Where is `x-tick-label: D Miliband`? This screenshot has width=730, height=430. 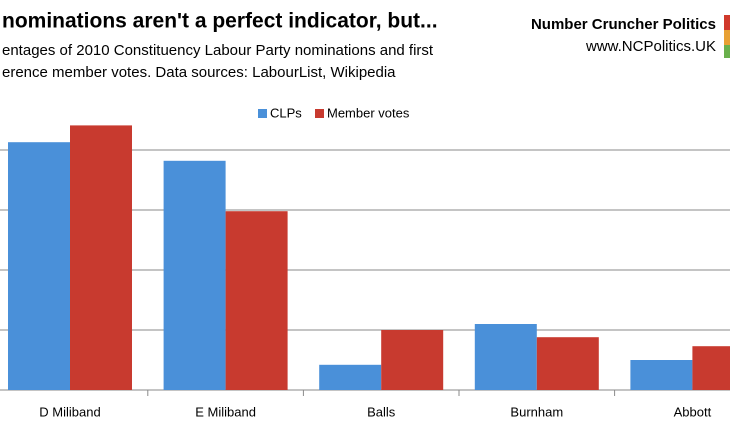 x-tick-label: D Miliband is located at coordinates (69, 411).